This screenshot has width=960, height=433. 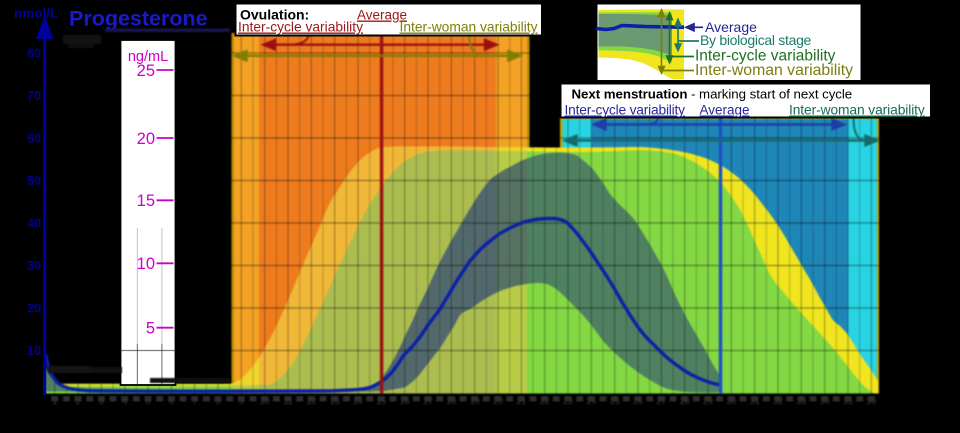 What do you see at coordinates (36, 13) in the screenshot?
I see `svg-text: nmol/L` at bounding box center [36, 13].